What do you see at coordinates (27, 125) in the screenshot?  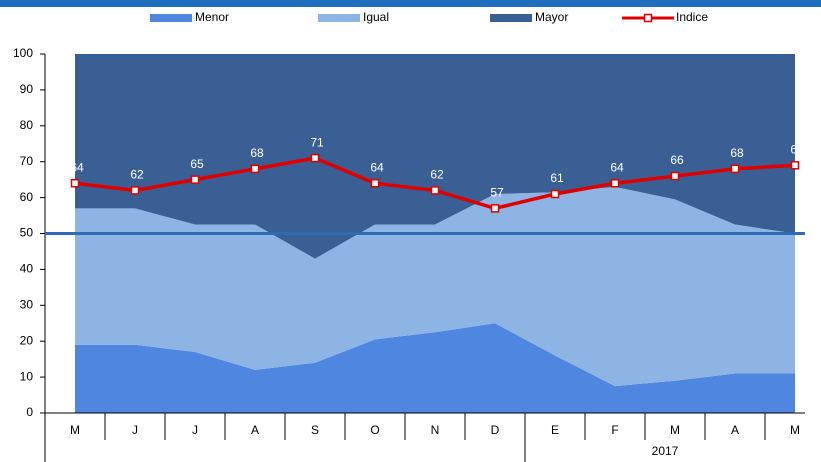 I see `y-tick-label: 80` at bounding box center [27, 125].